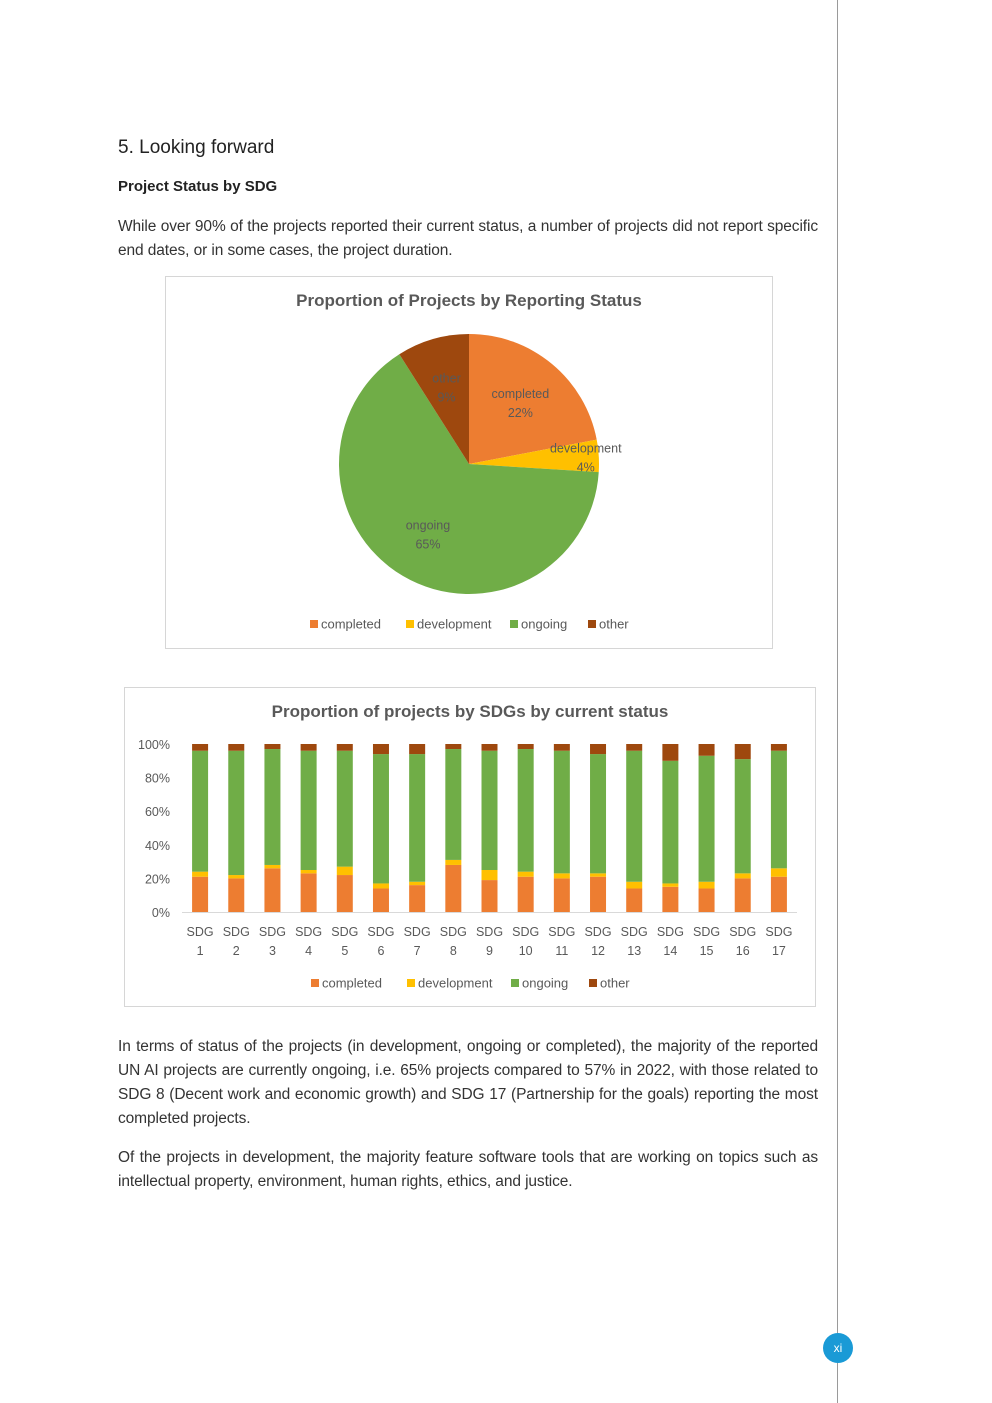 Image resolution: width=992 pixels, height=1403 pixels. Describe the element at coordinates (417, 951) in the screenshot. I see `x-tick-number: 7` at that location.